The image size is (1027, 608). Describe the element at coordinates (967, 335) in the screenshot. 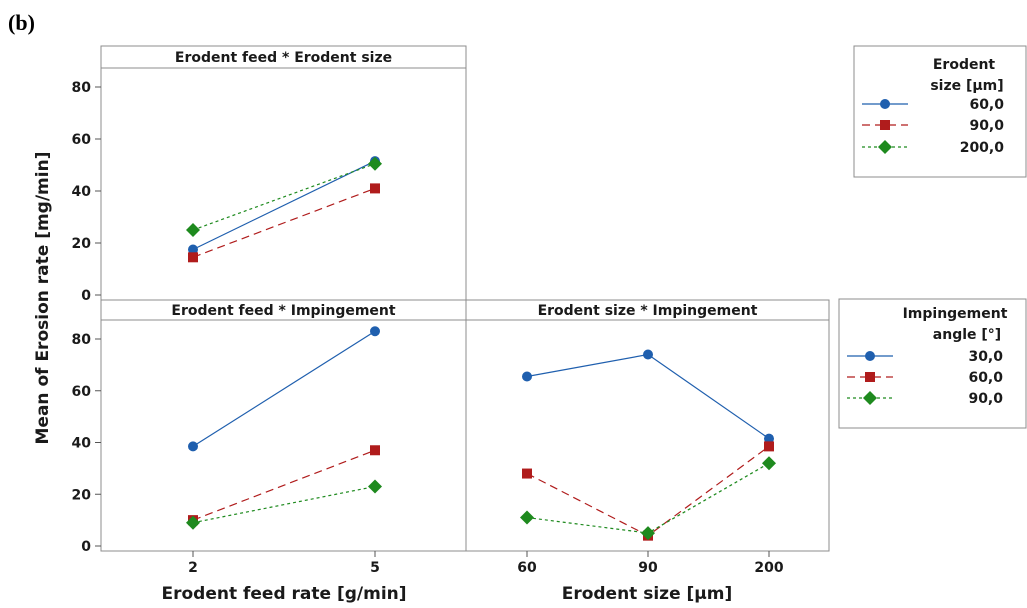

I see `legend-impingement-title-line2: angle [°]` at that location.